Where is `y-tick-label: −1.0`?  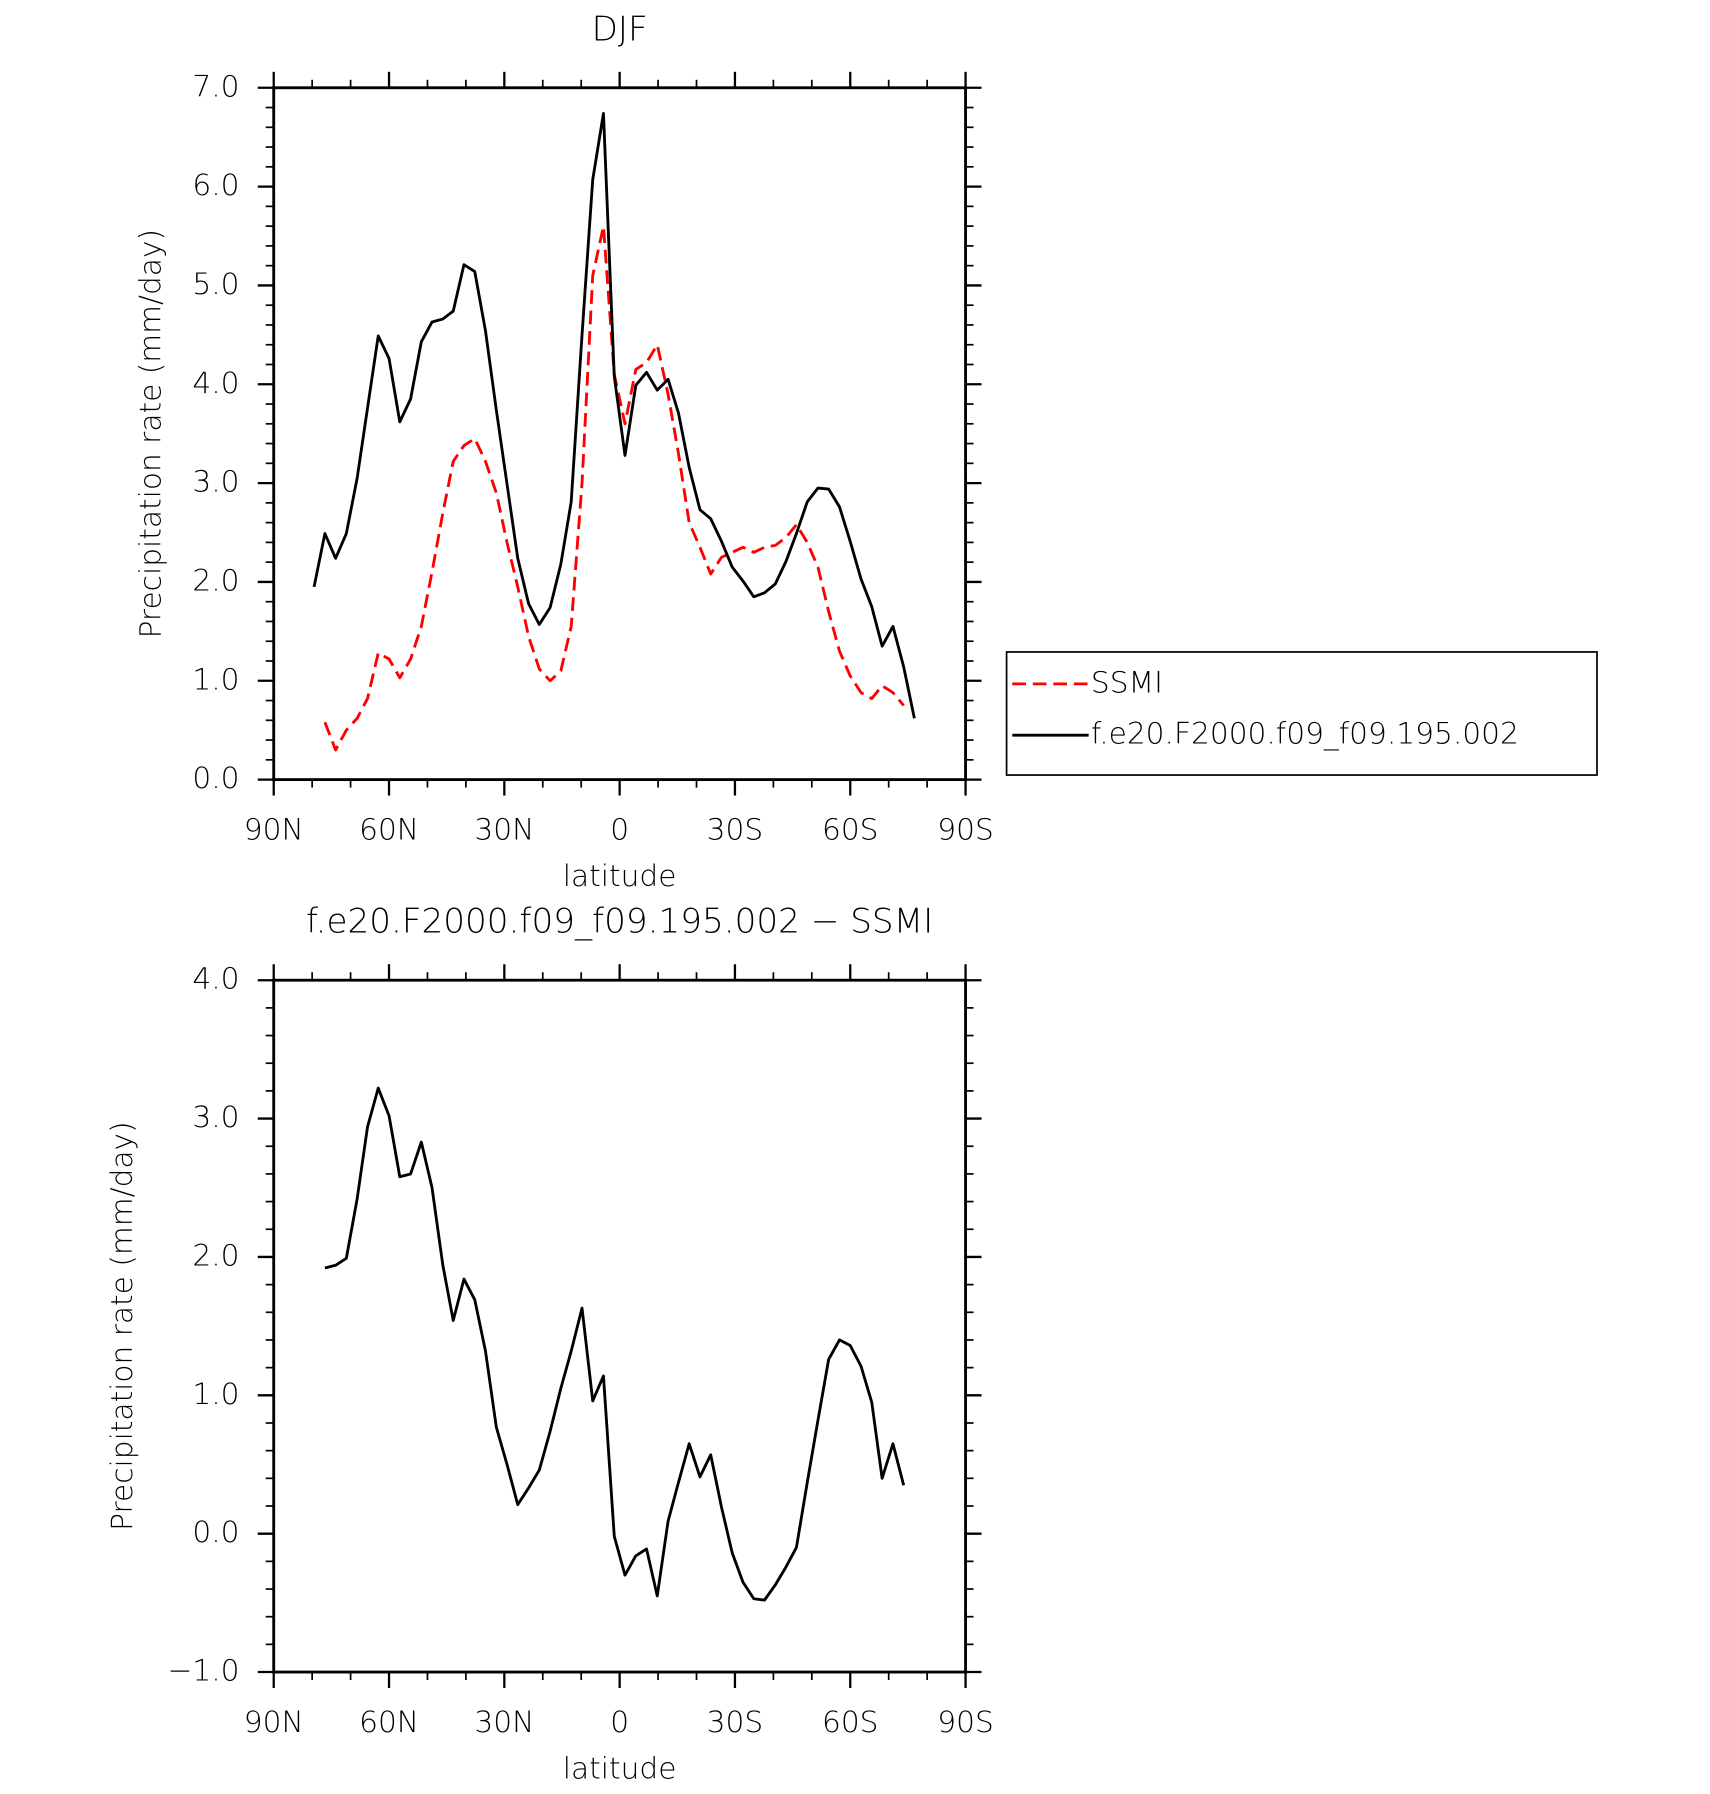
y-tick-label: −1.0 is located at coordinates (204, 1670).